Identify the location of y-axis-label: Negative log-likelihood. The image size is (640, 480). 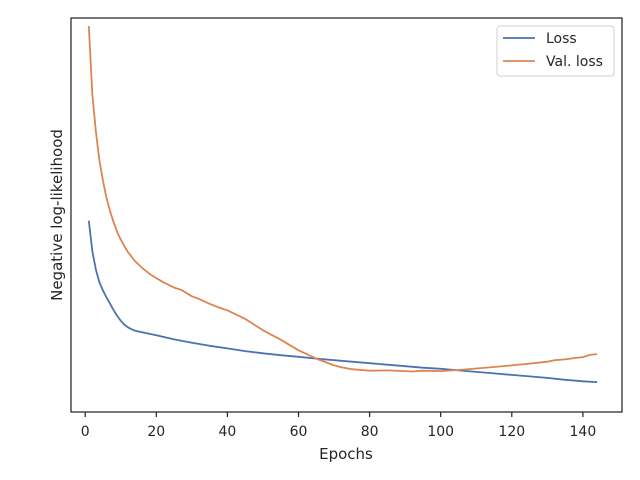
(57, 215).